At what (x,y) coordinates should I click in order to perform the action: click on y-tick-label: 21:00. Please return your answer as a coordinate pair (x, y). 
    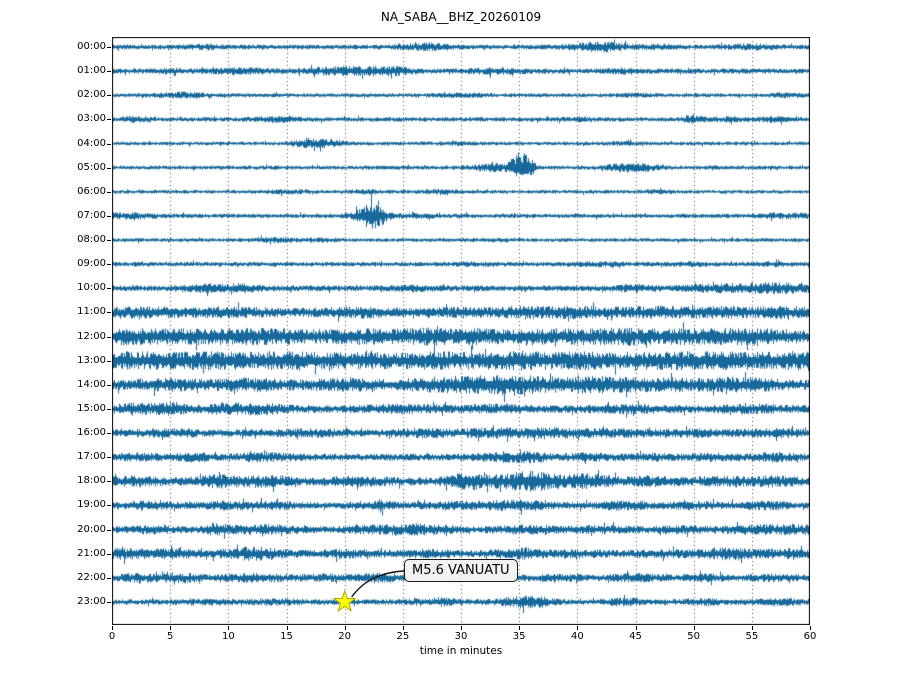
    Looking at the image, I should click on (91, 553).